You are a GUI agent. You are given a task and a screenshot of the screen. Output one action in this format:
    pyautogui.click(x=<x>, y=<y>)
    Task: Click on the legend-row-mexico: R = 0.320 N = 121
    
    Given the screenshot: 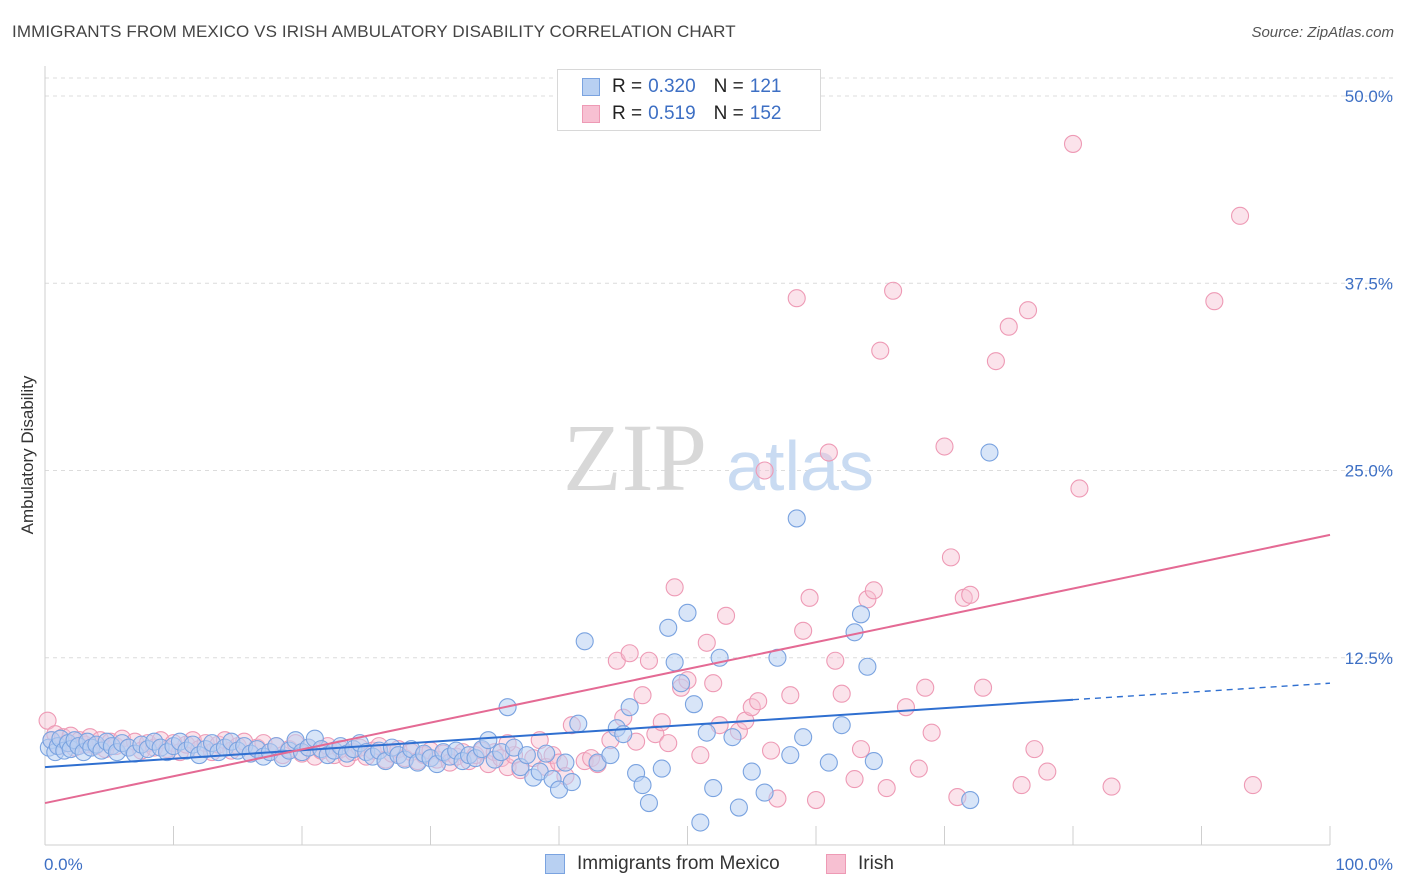 What is the action you would take?
    pyautogui.click(x=681, y=87)
    